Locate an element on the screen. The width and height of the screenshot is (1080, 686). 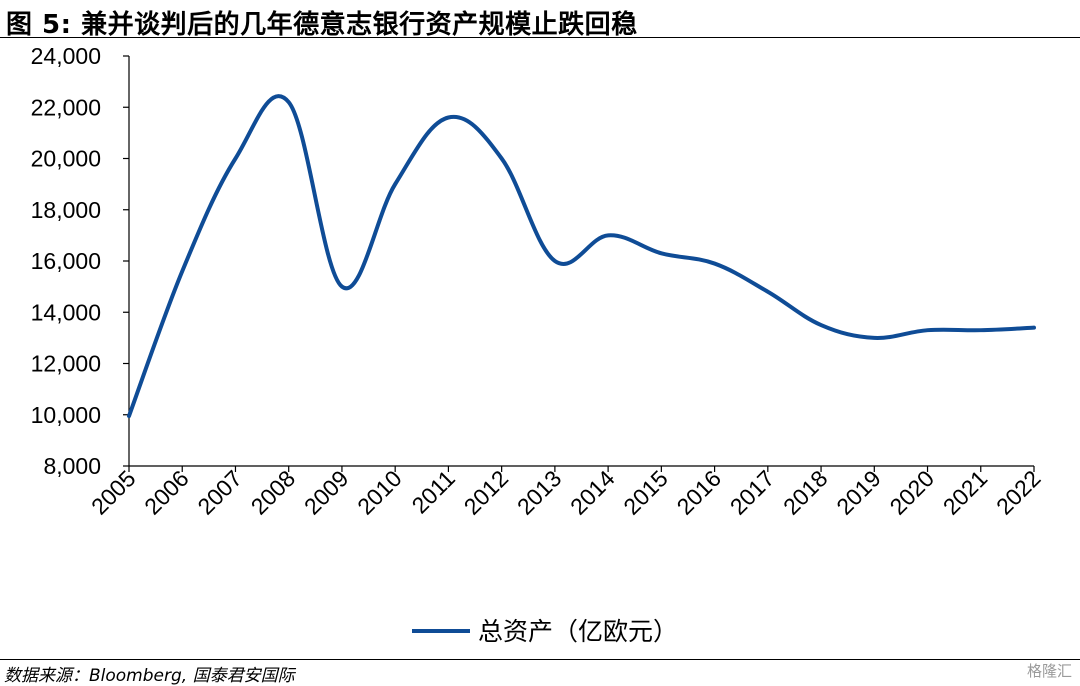
x-tick-label: 2015 is located at coordinates (645, 492).